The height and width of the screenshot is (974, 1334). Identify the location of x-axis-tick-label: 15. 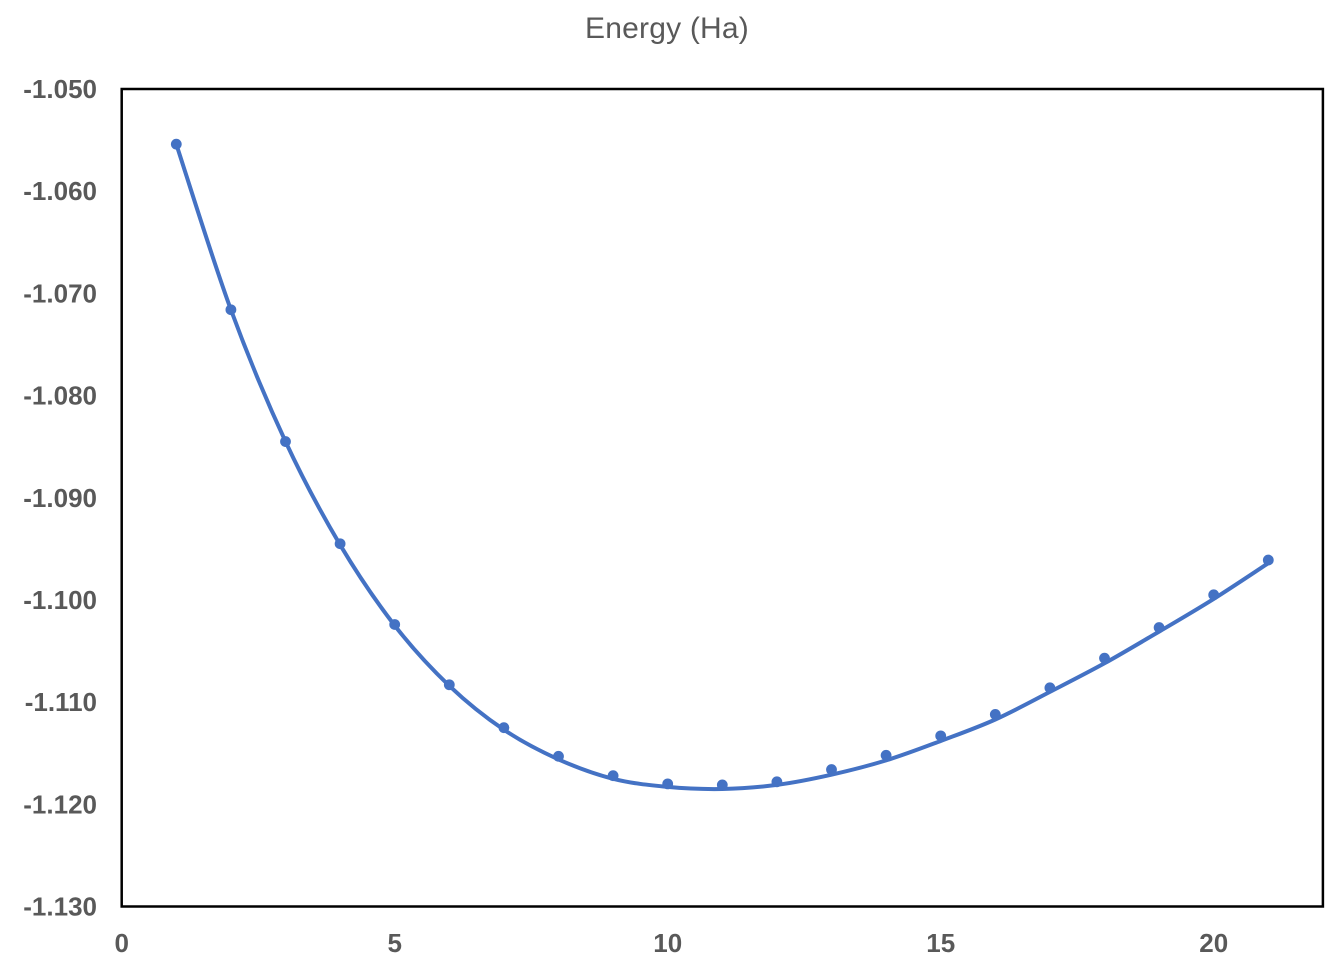
(940, 943).